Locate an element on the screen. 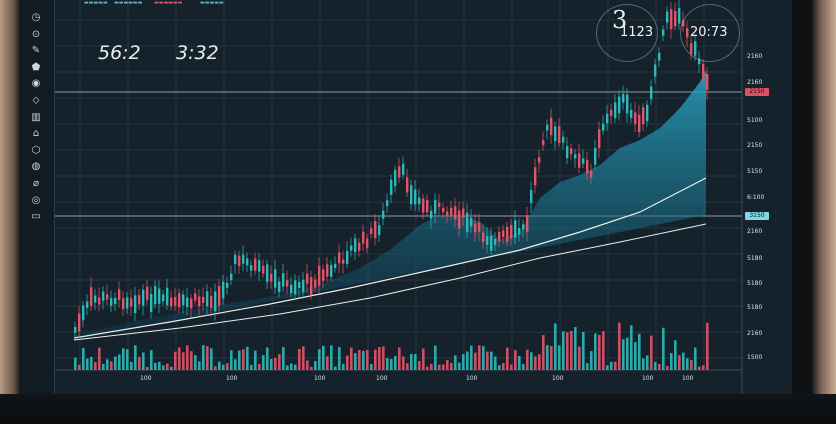  magnet-icon: ⌂ is located at coordinates (36, 134).